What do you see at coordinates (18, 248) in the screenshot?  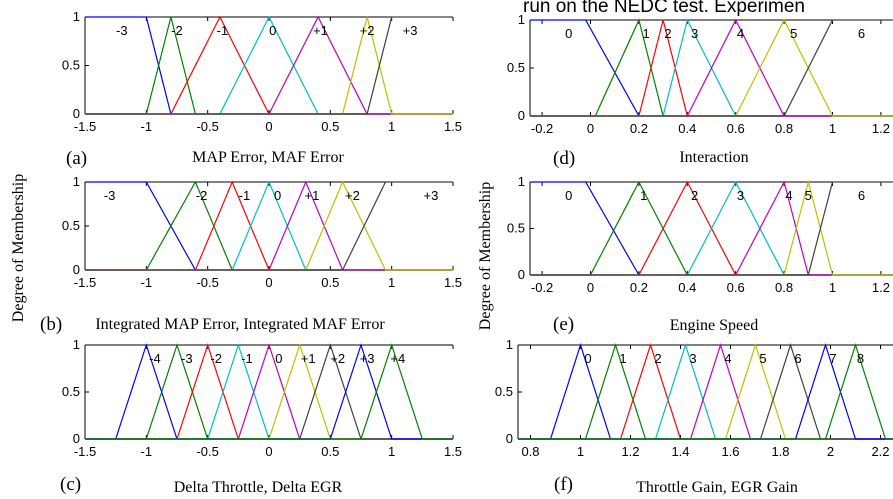 I see `ylabel-left: Degree of Membership` at bounding box center [18, 248].